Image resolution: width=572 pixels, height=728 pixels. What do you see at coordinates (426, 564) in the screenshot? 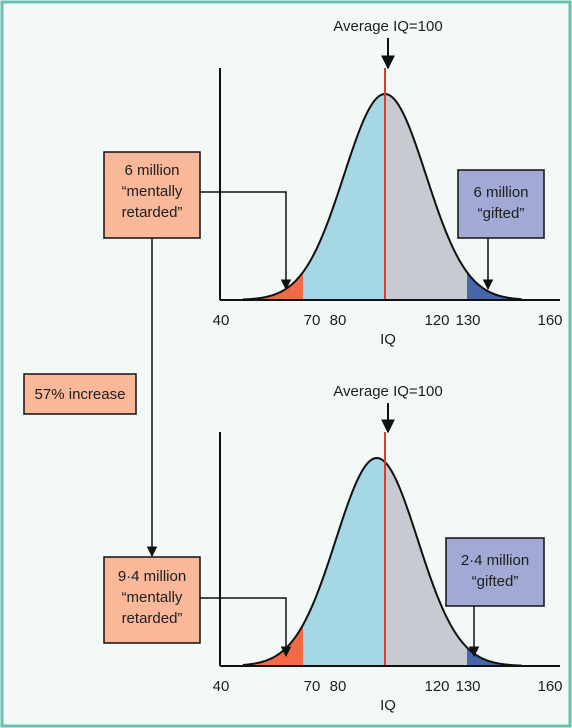
I see `bottom-center-right-region` at bounding box center [426, 564].